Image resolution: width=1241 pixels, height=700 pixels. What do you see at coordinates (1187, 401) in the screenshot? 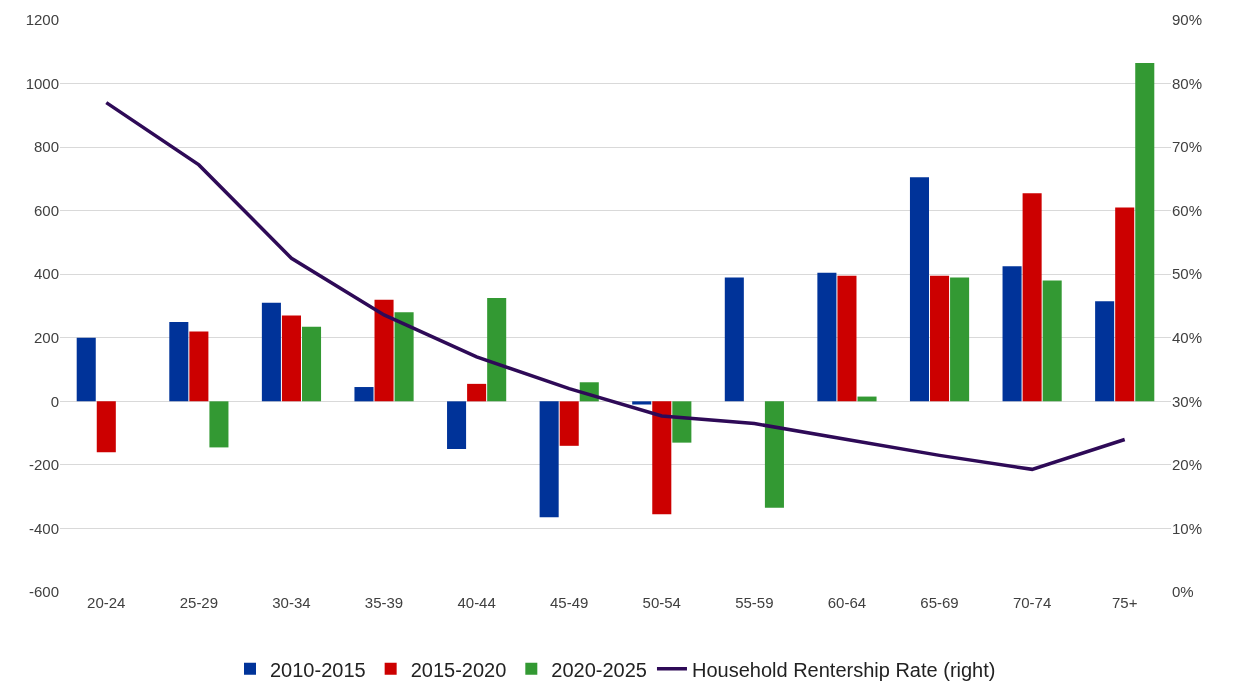
I see `y2-tick-label: 30%` at bounding box center [1187, 401].